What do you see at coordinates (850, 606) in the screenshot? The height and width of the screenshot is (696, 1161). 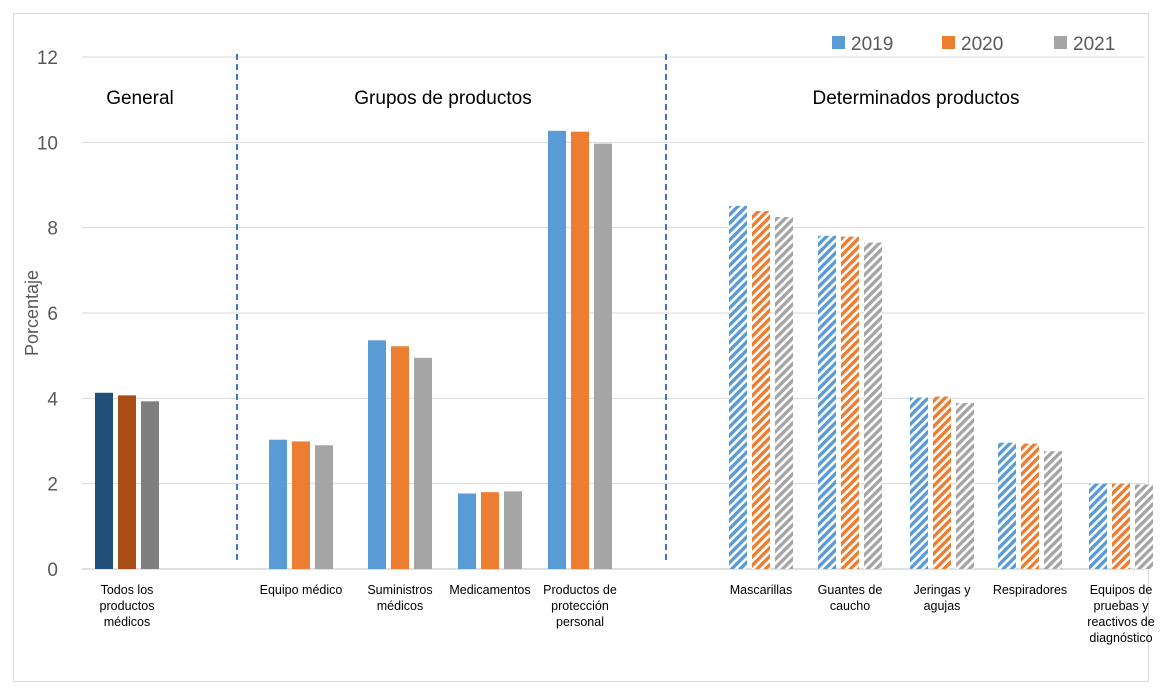 I see `x-tick-label: caucho` at bounding box center [850, 606].